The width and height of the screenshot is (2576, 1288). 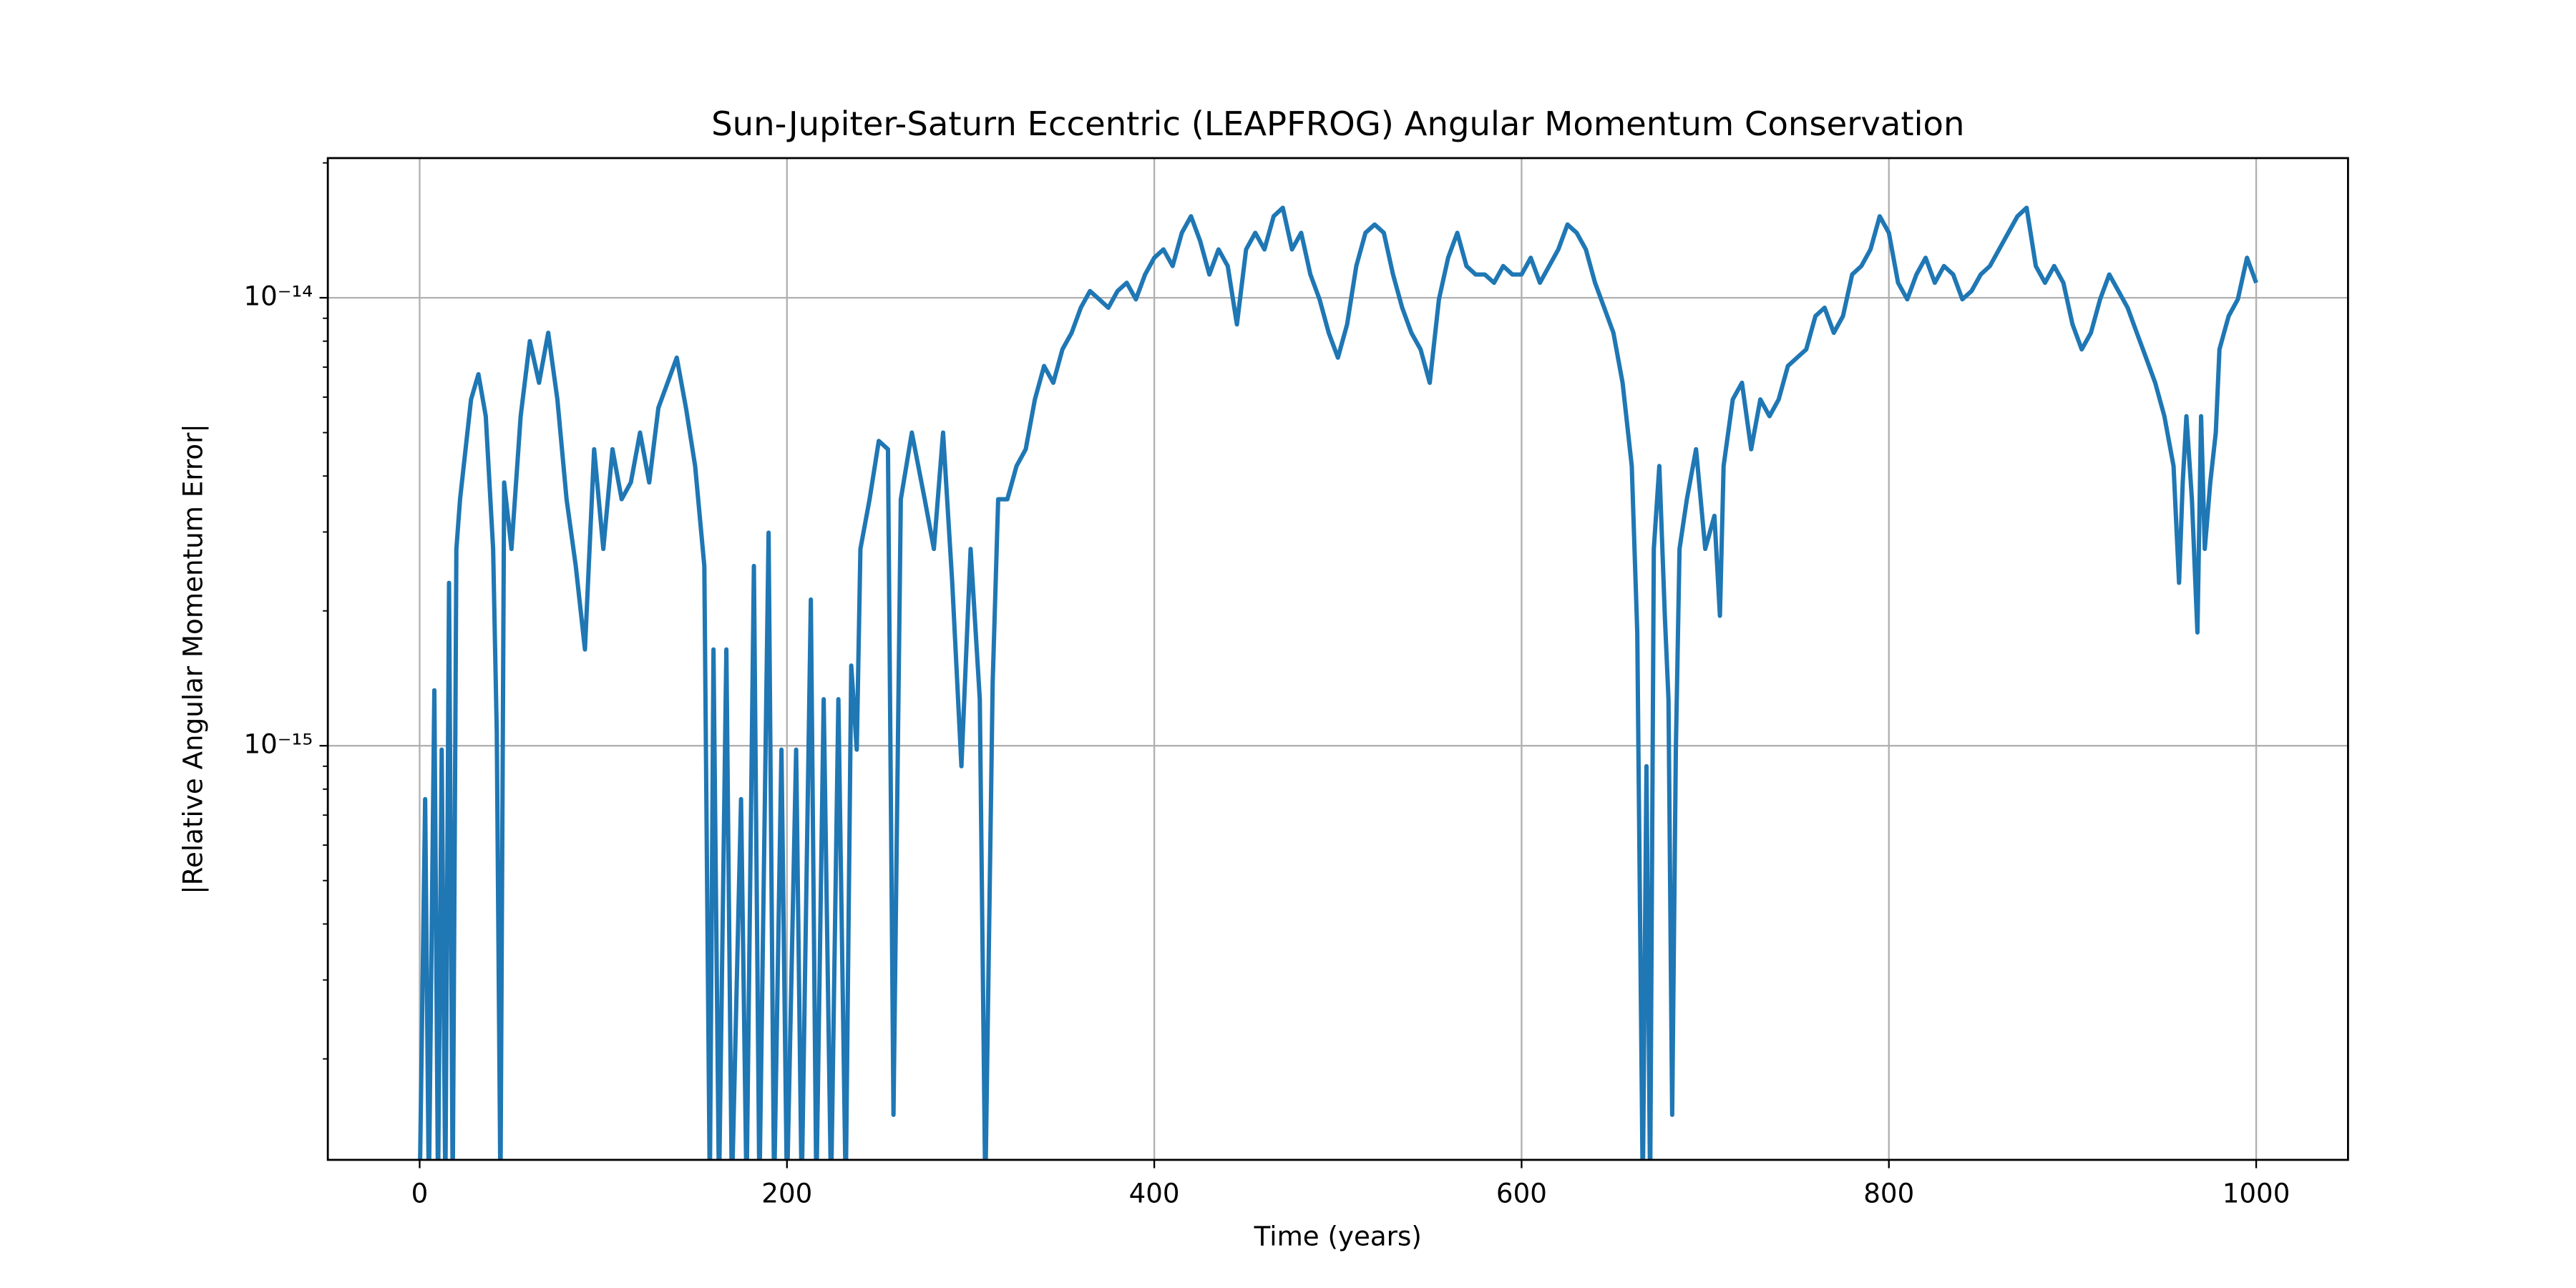 I want to click on y-tick-label: 10⁻¹⁴, so click(x=278, y=296).